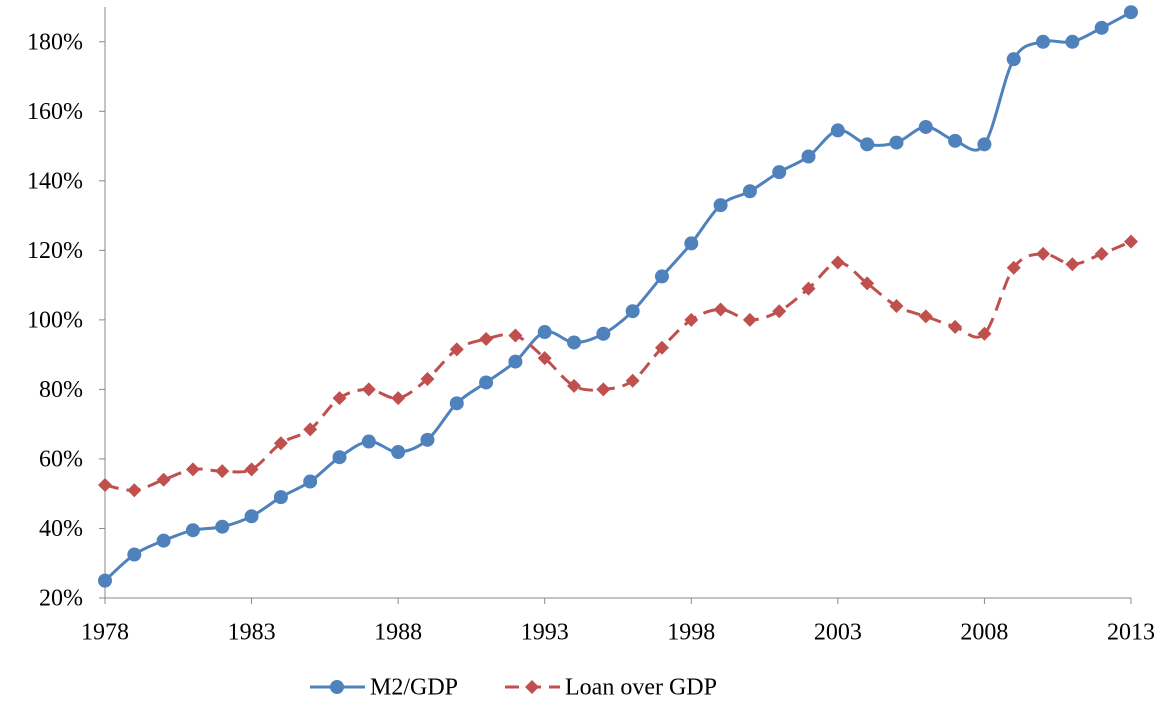 The height and width of the screenshot is (715, 1170). Describe the element at coordinates (398, 633) in the screenshot. I see `x-tick-label: 1988` at that location.